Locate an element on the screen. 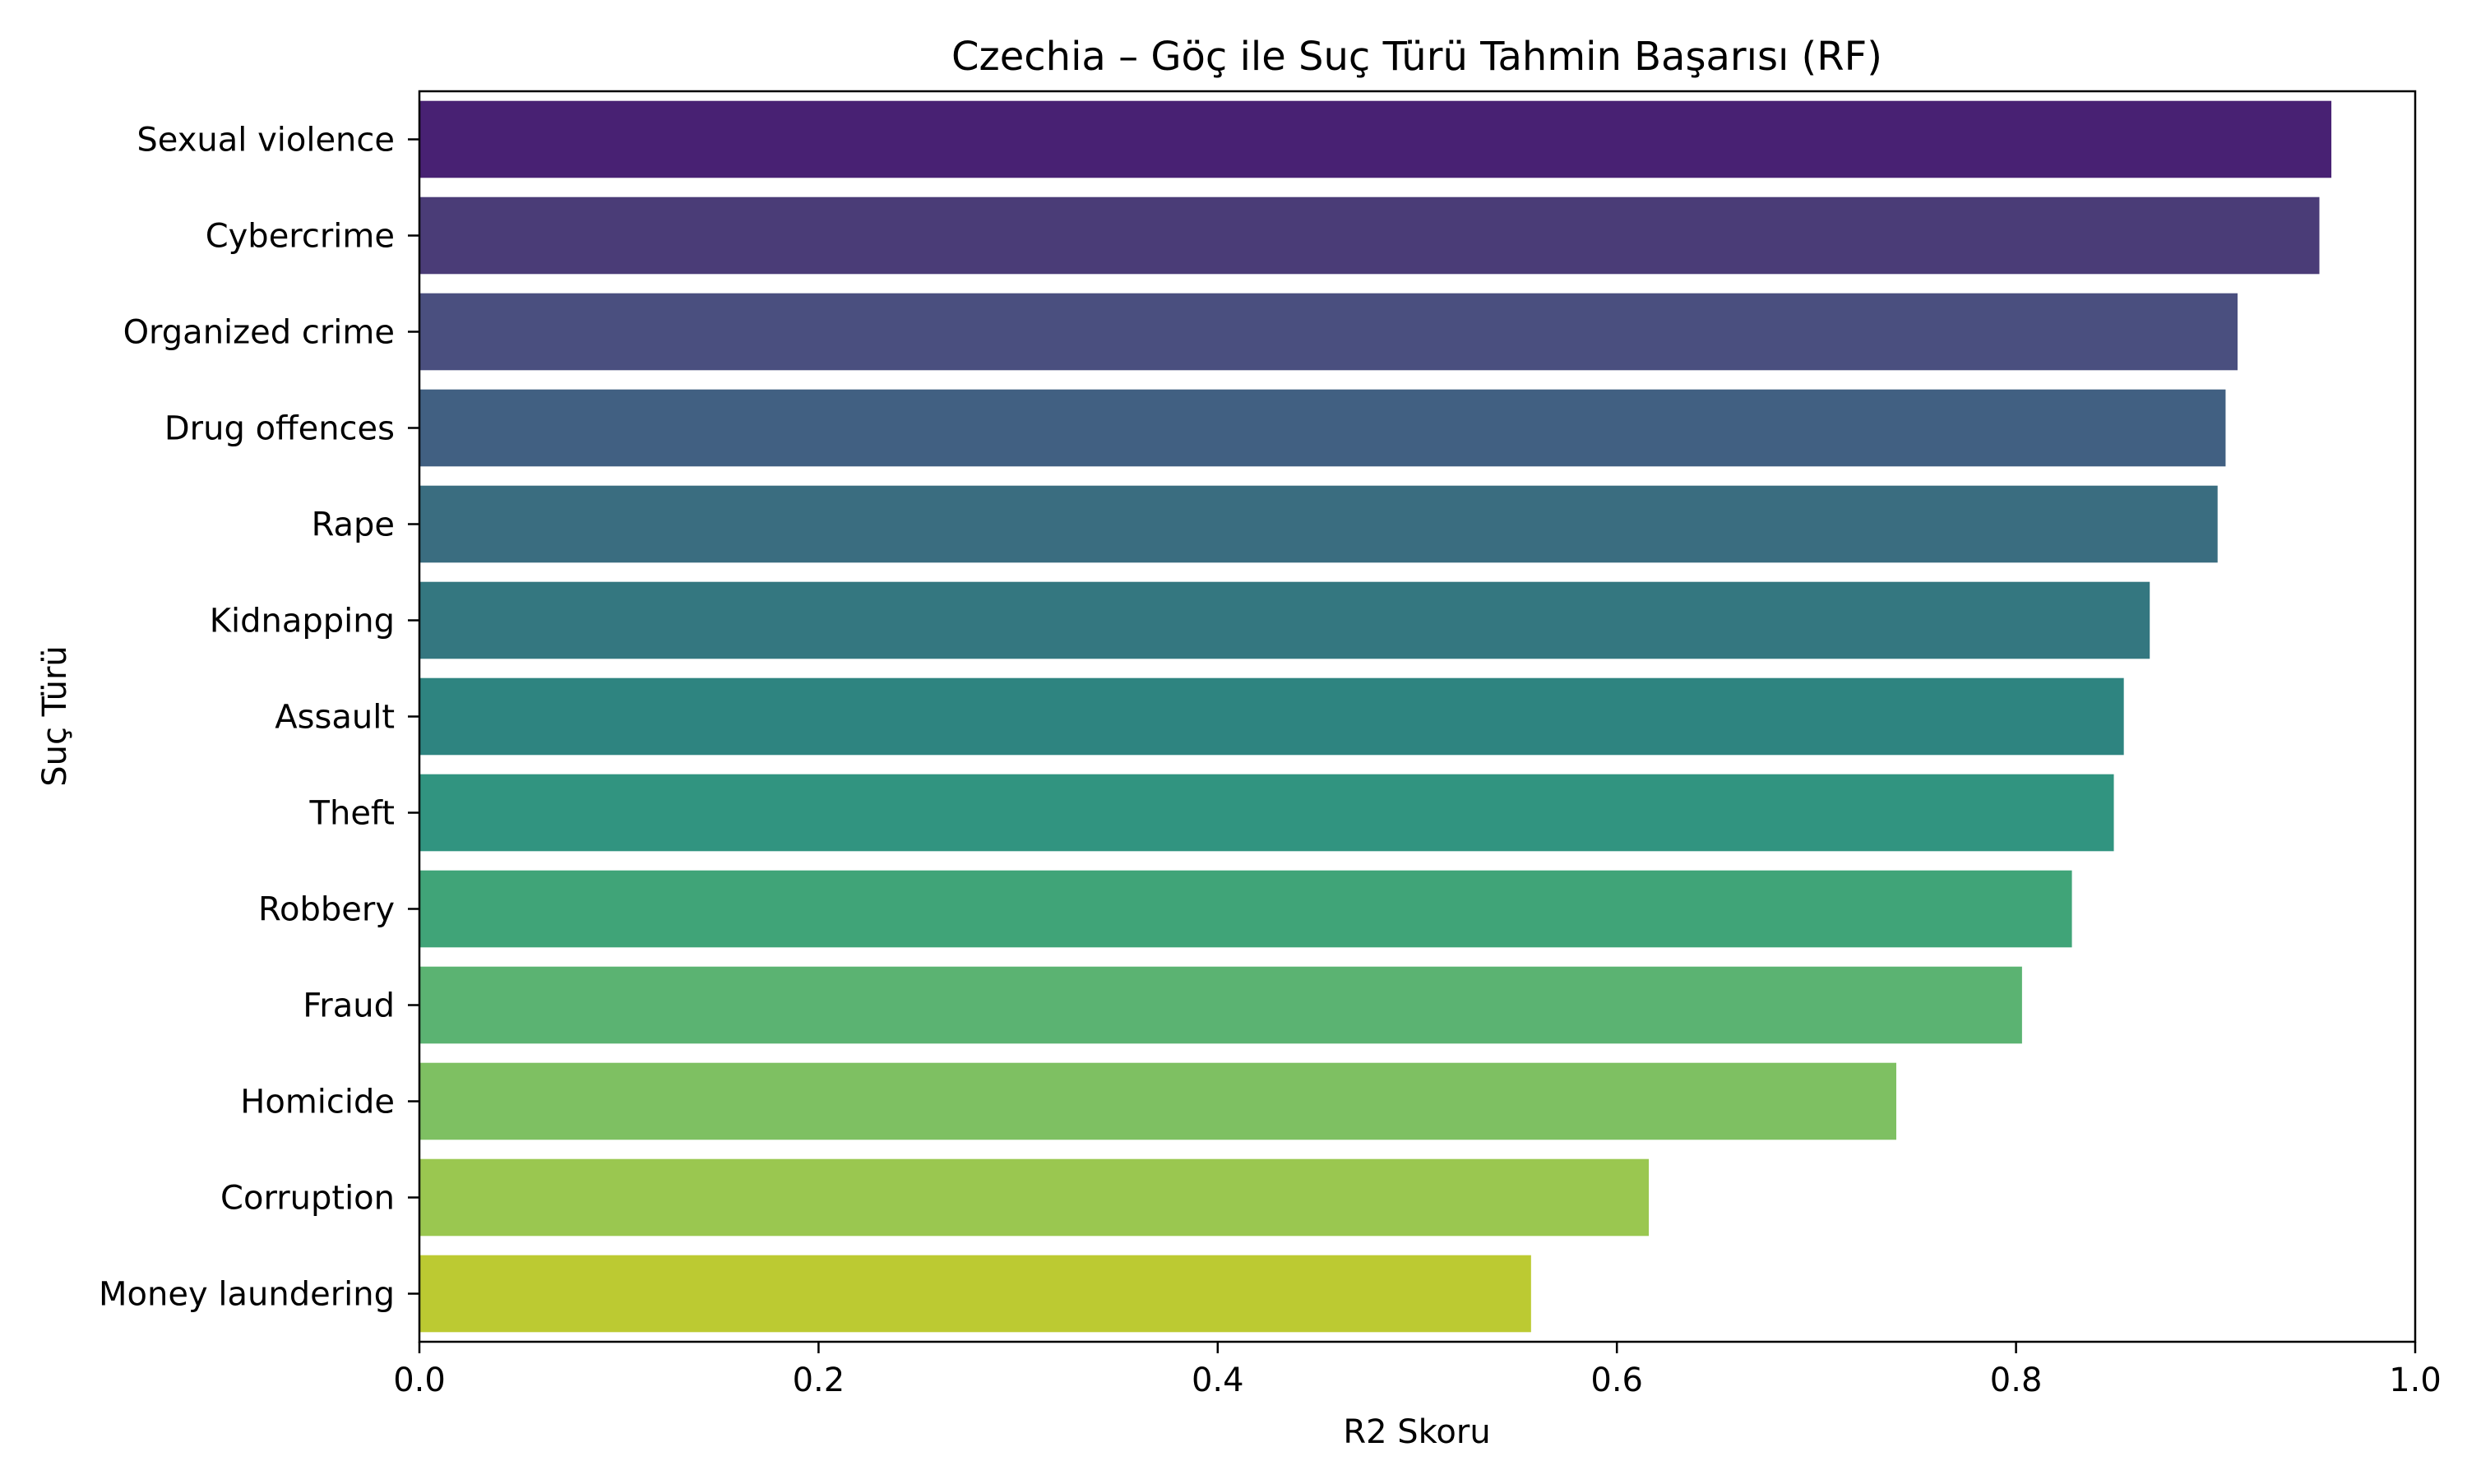 This screenshot has height=1484, width=2467. x-tick-label: 0.8 is located at coordinates (2016, 1380).